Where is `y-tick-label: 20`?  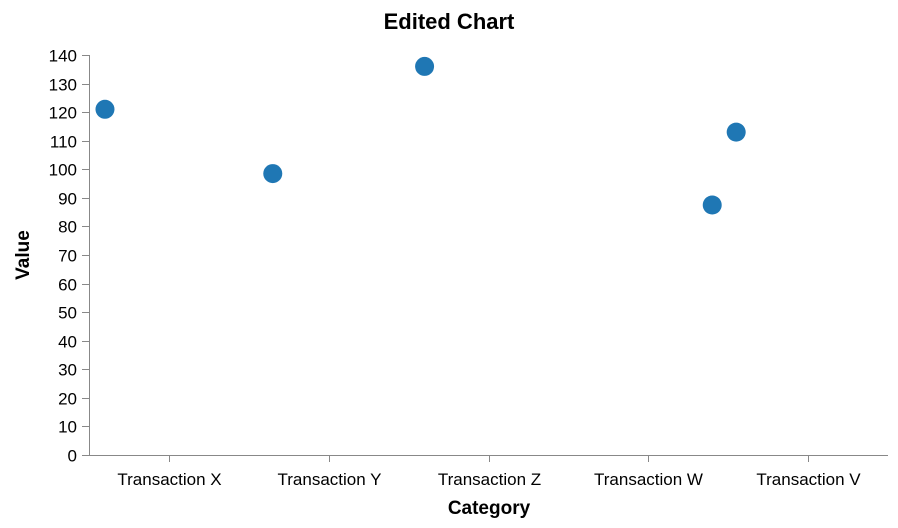 y-tick-label: 20 is located at coordinates (67, 399).